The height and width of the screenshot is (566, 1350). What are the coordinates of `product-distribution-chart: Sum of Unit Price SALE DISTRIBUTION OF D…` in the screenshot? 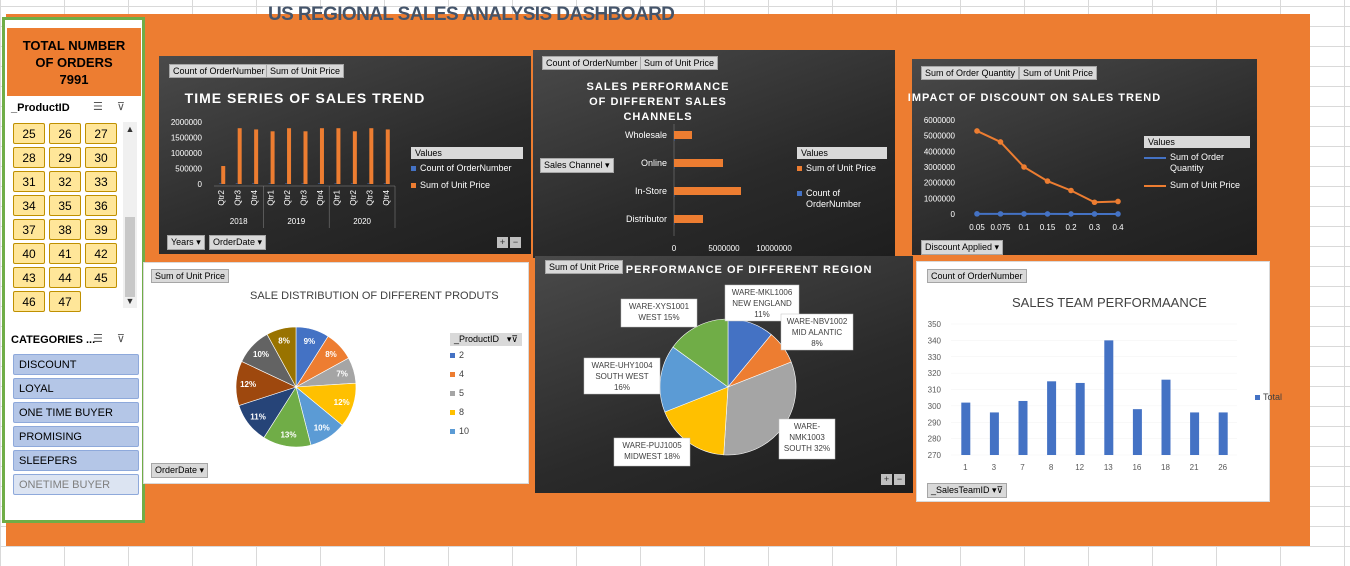 It's located at (336, 373).